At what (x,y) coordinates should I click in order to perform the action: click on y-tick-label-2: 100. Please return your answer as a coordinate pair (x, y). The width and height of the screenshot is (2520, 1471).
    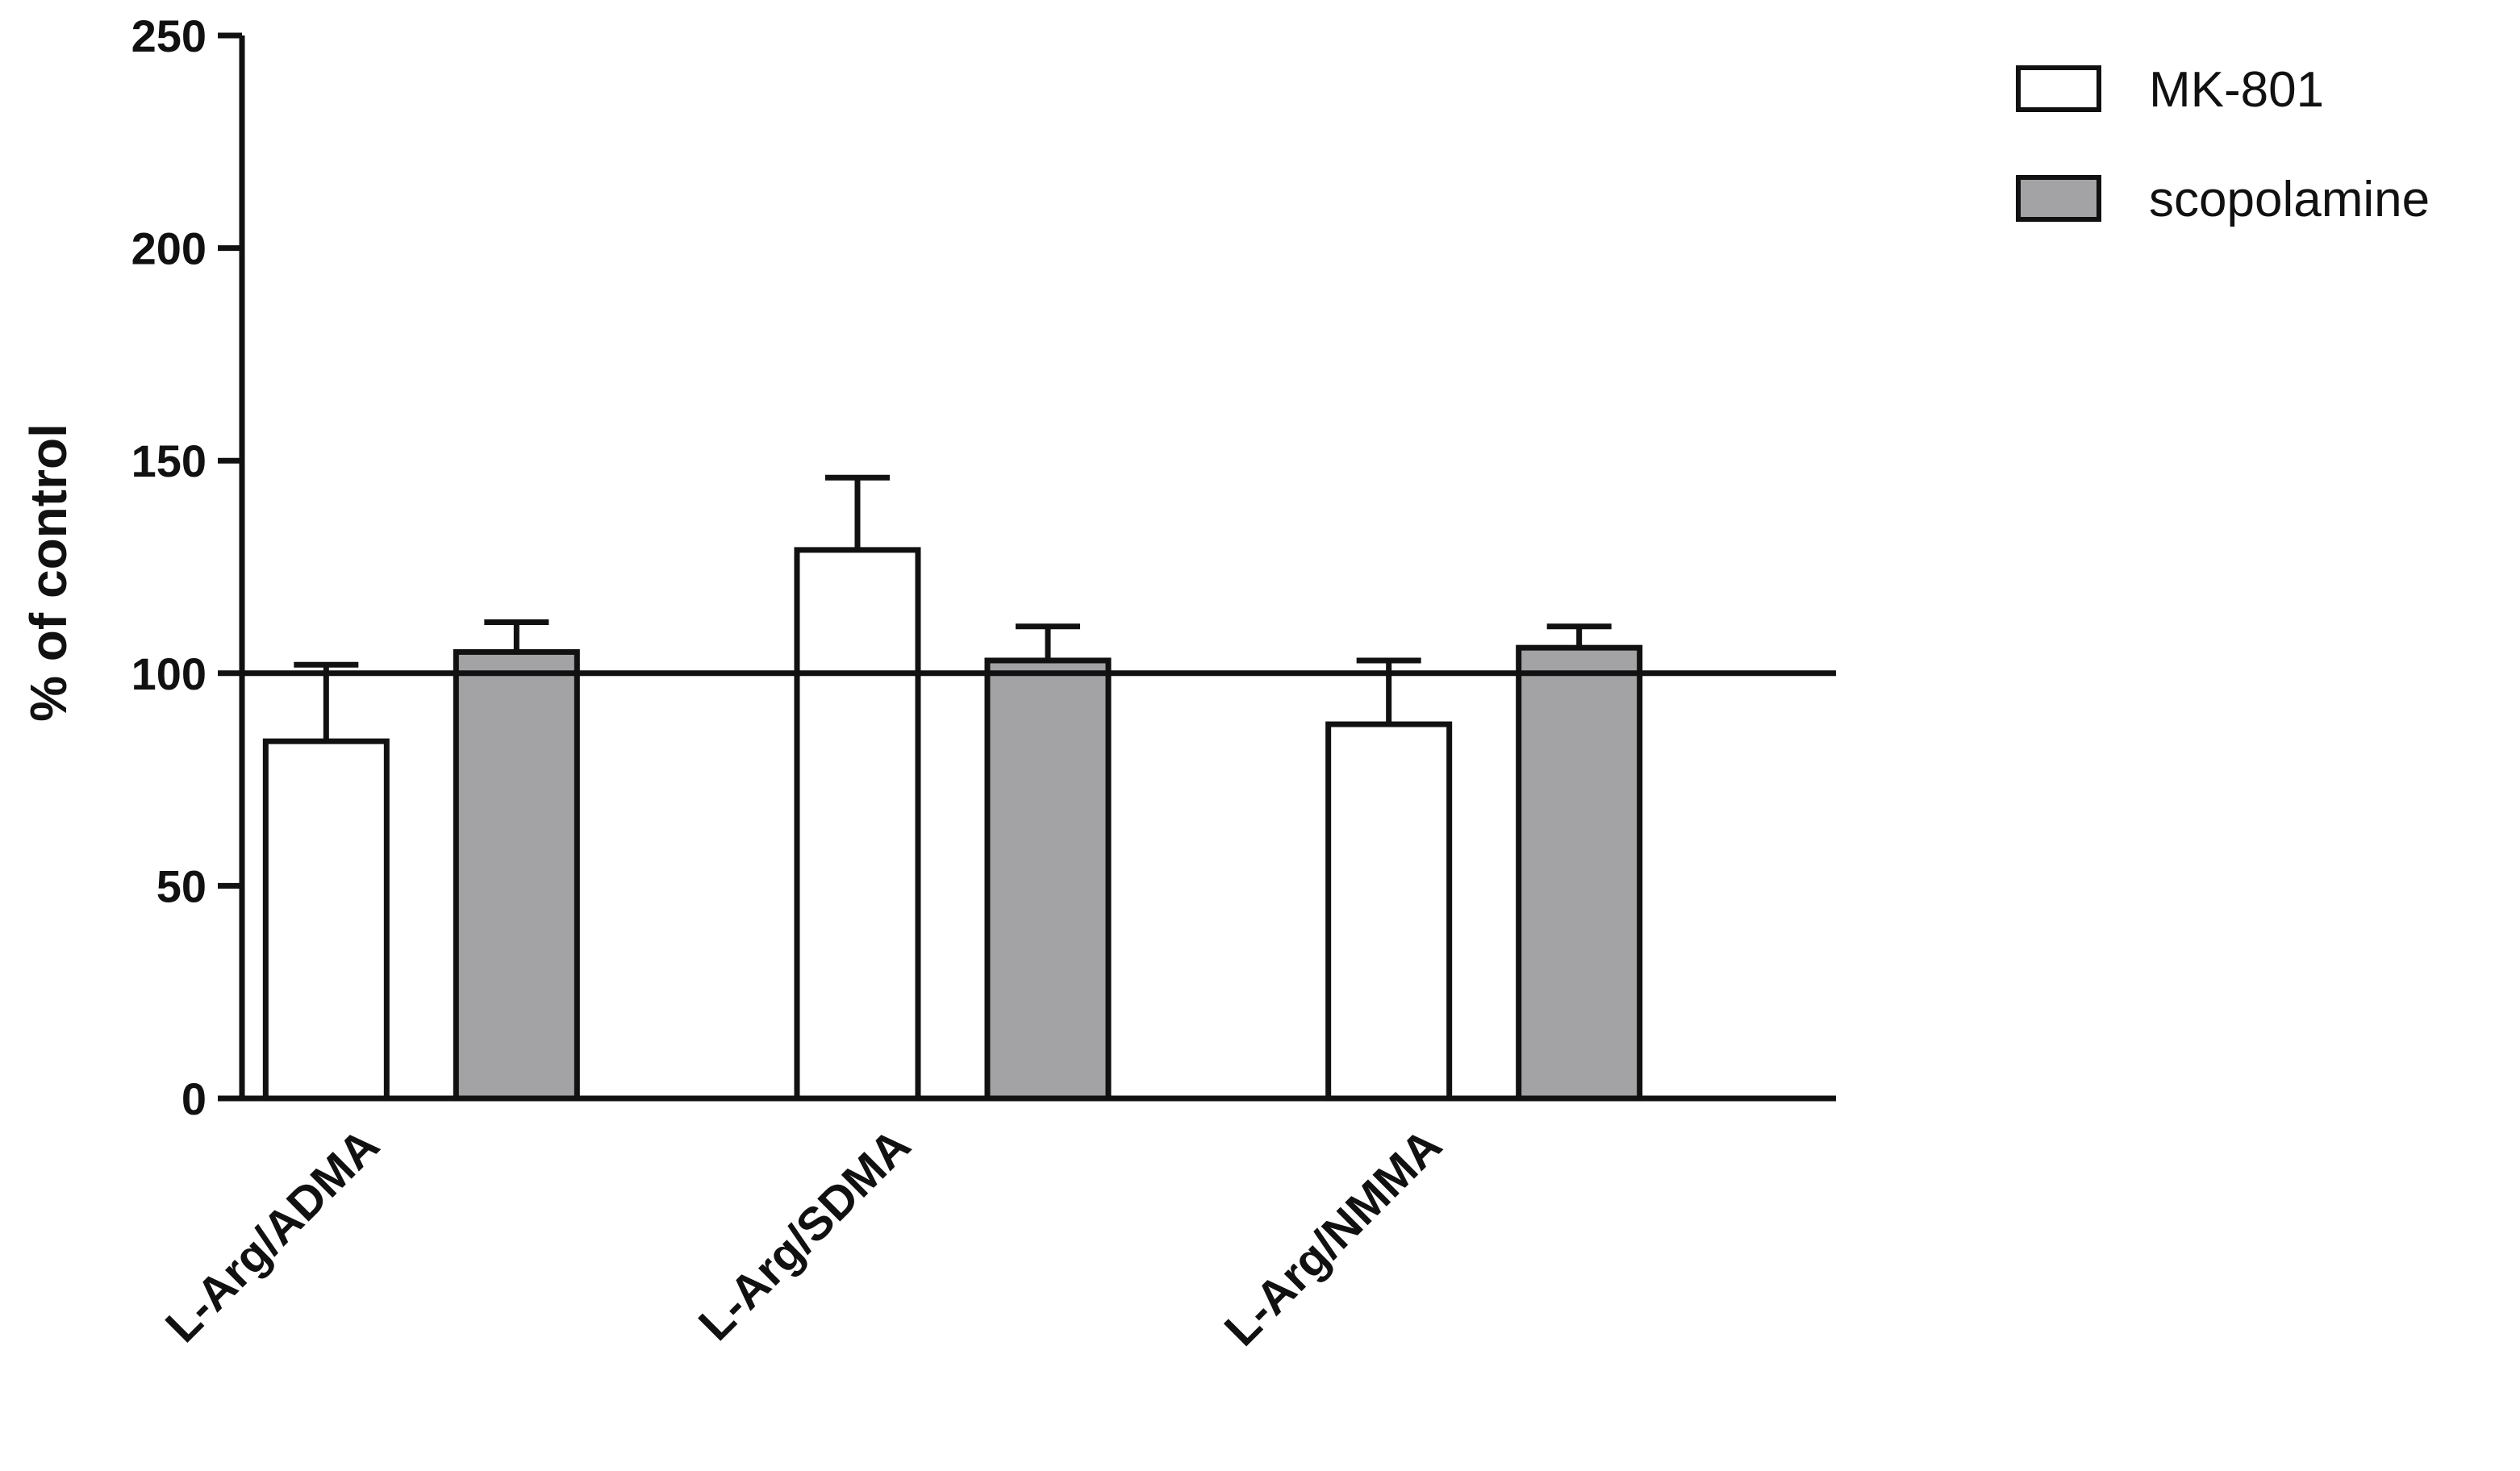
    Looking at the image, I should click on (169, 673).